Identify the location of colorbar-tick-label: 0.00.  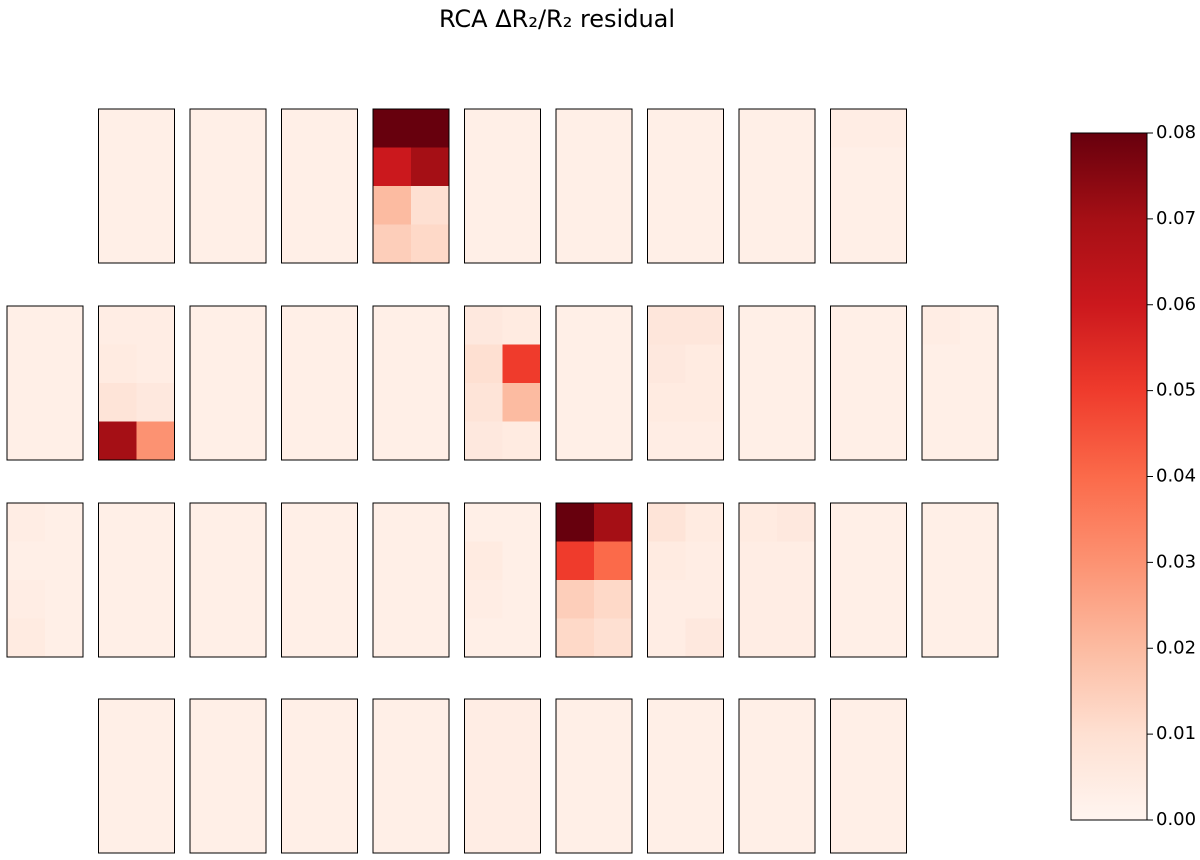
(1176, 819).